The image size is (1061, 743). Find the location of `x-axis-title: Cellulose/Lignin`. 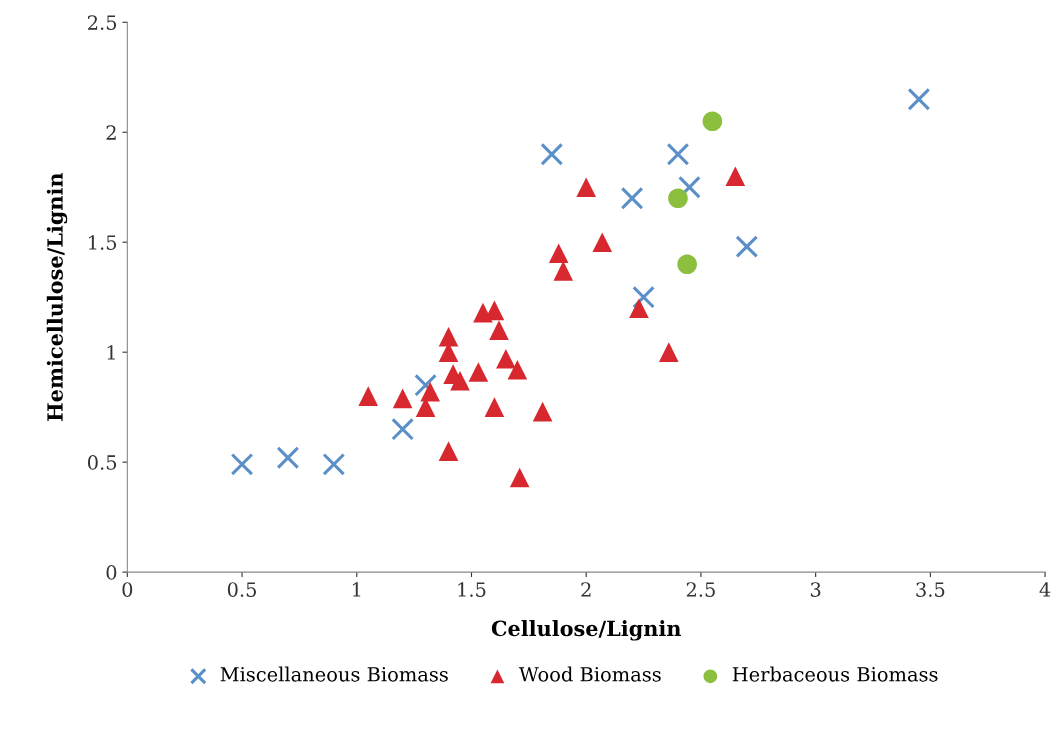

x-axis-title: Cellulose/Lignin is located at coordinates (586, 630).